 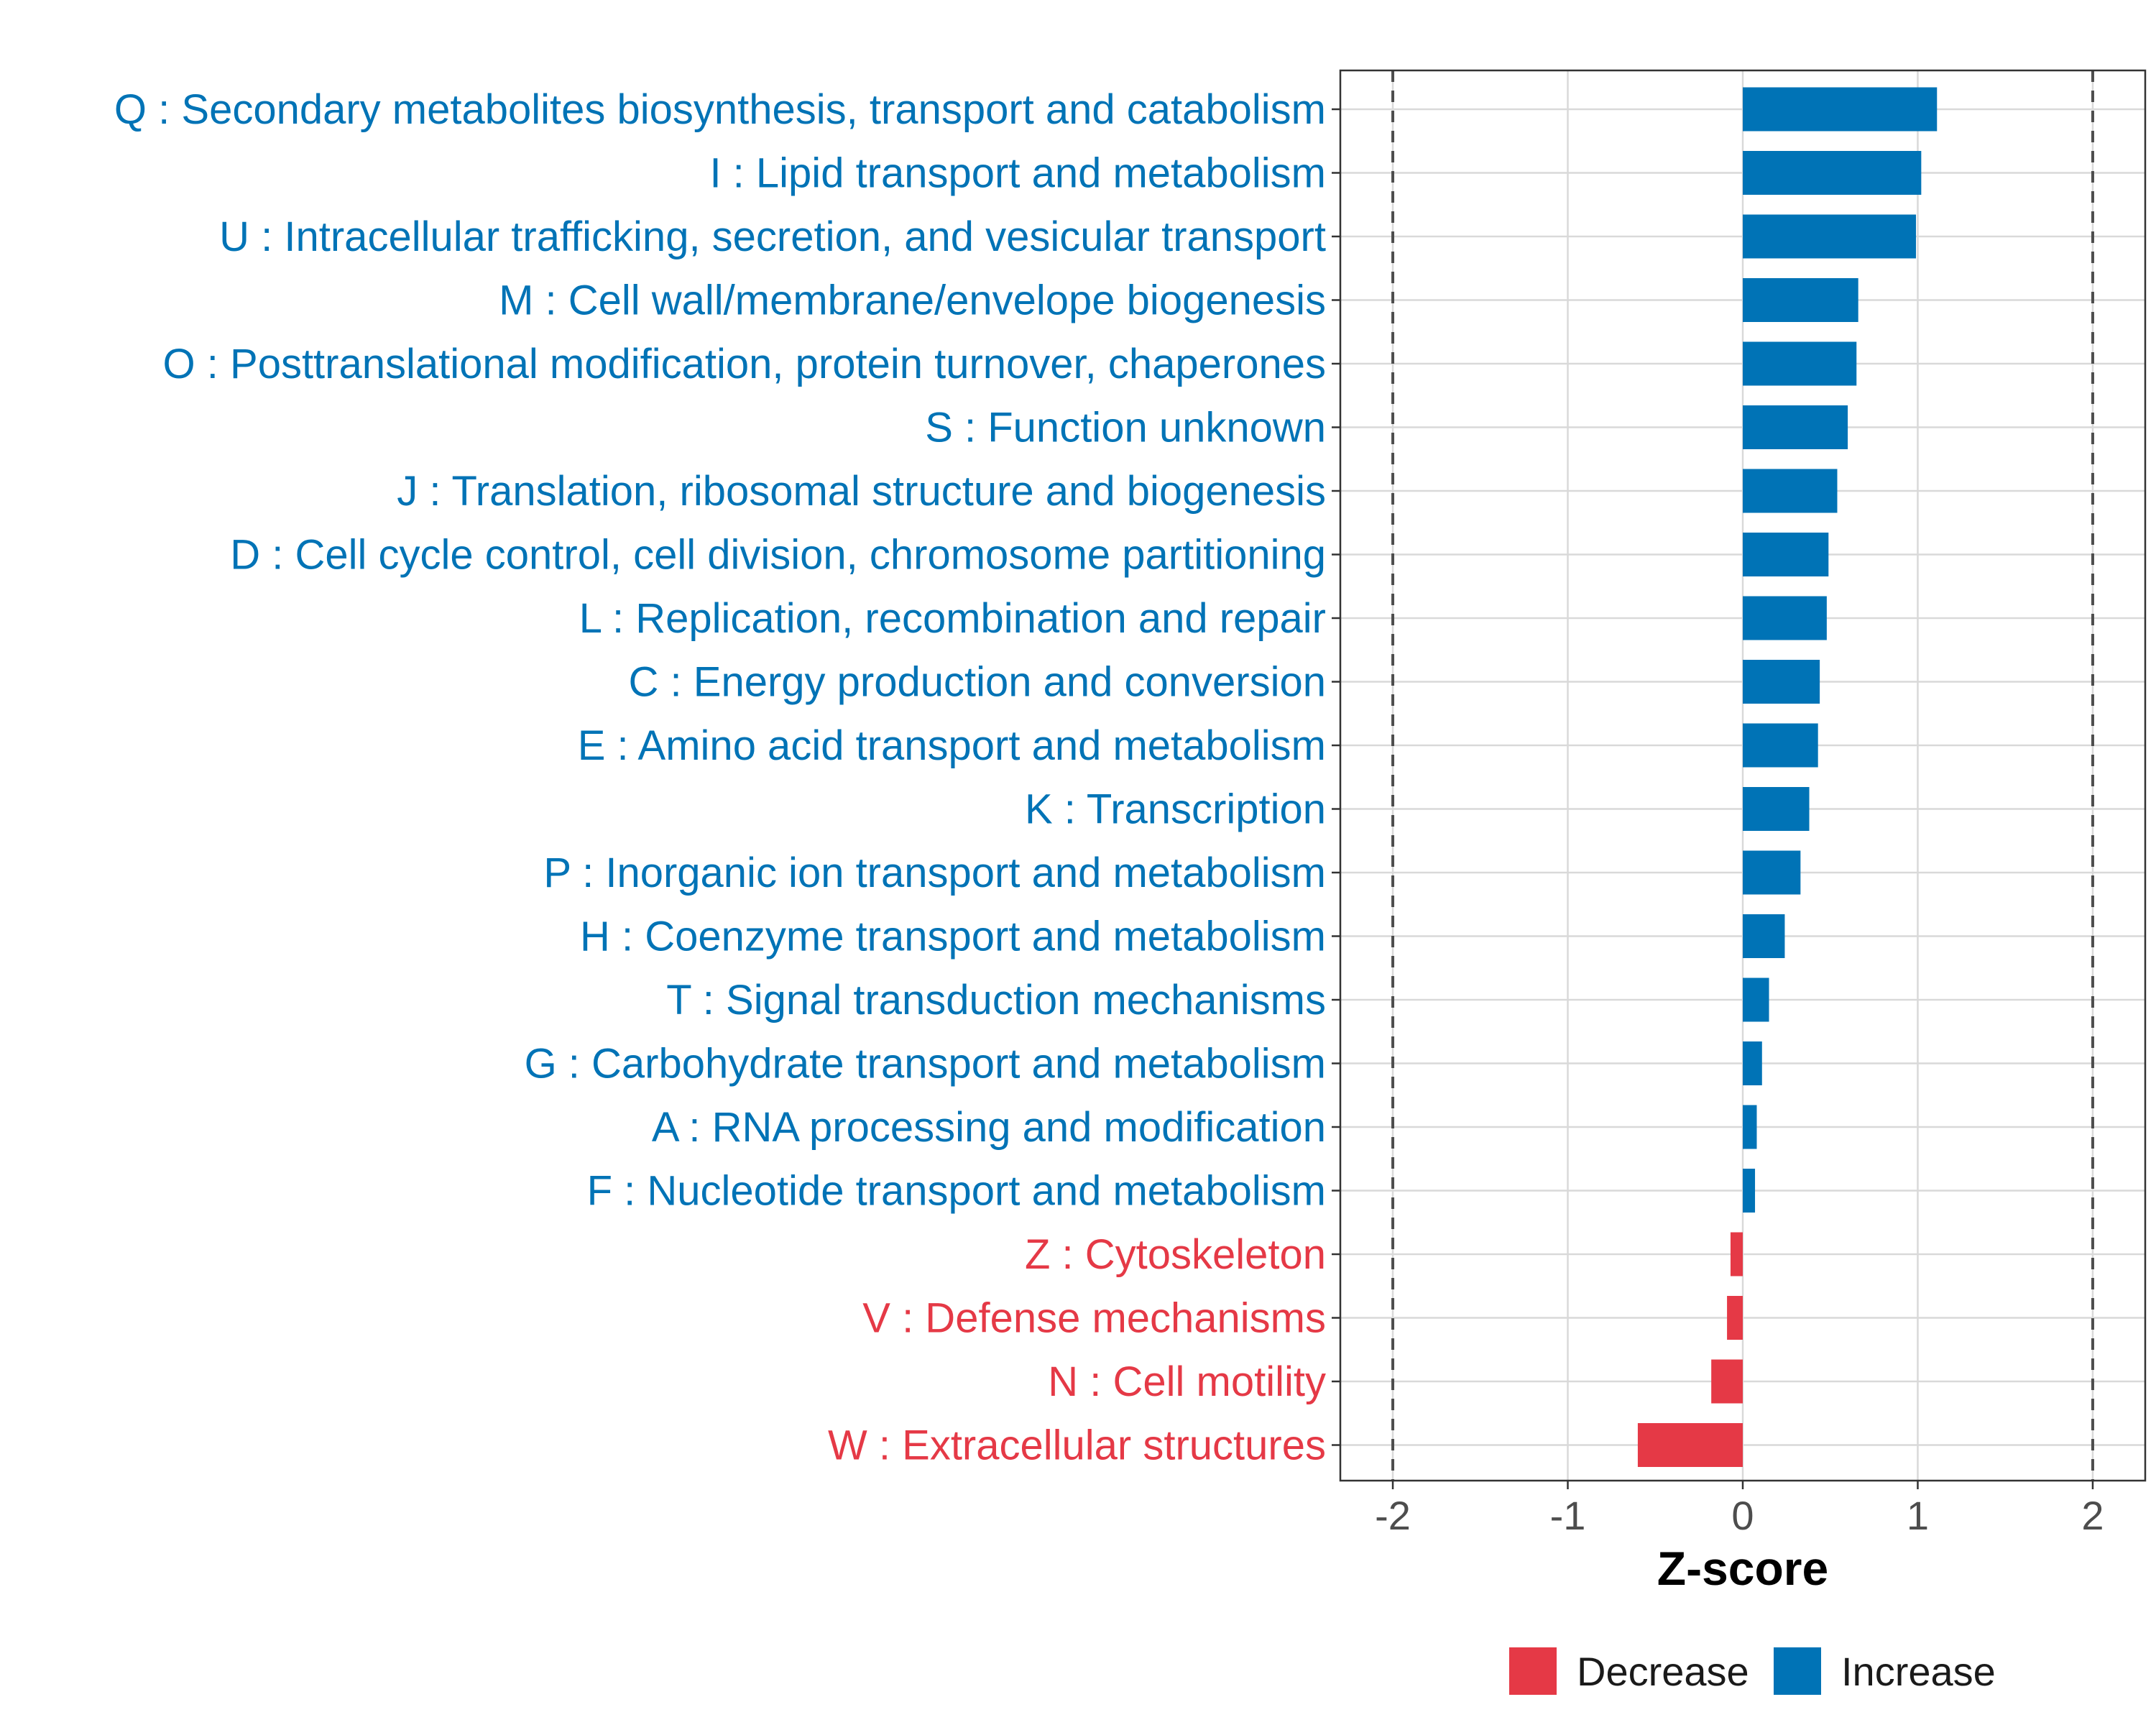 What do you see at coordinates (1336, 777) in the screenshot?
I see `y-axis-ticks` at bounding box center [1336, 777].